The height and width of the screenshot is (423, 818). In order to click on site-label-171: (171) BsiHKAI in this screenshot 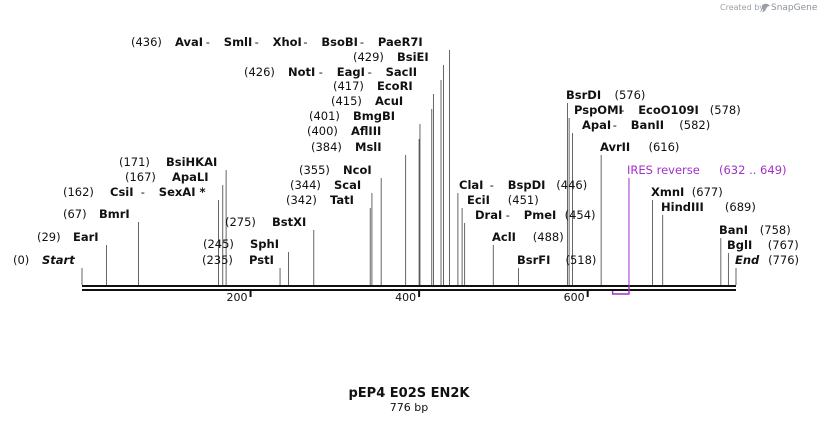, I will do `click(168, 162)`.